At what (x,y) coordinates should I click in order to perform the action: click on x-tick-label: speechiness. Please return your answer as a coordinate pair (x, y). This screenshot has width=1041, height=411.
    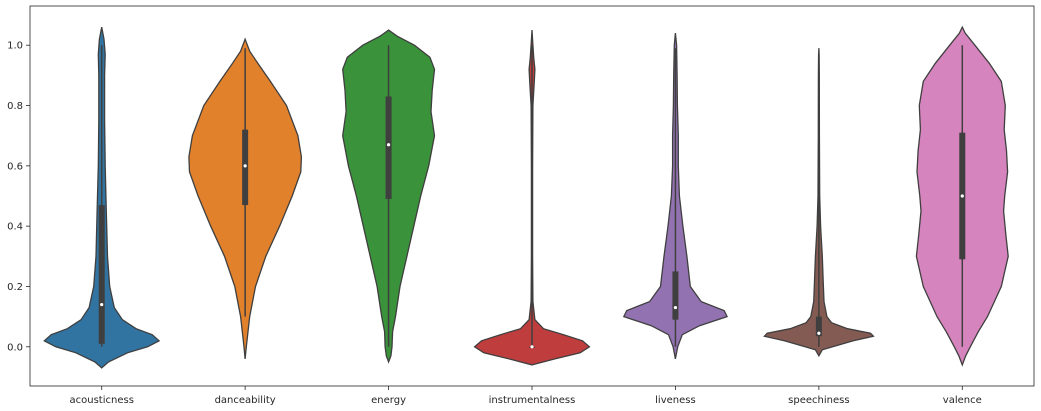
    Looking at the image, I should click on (818, 400).